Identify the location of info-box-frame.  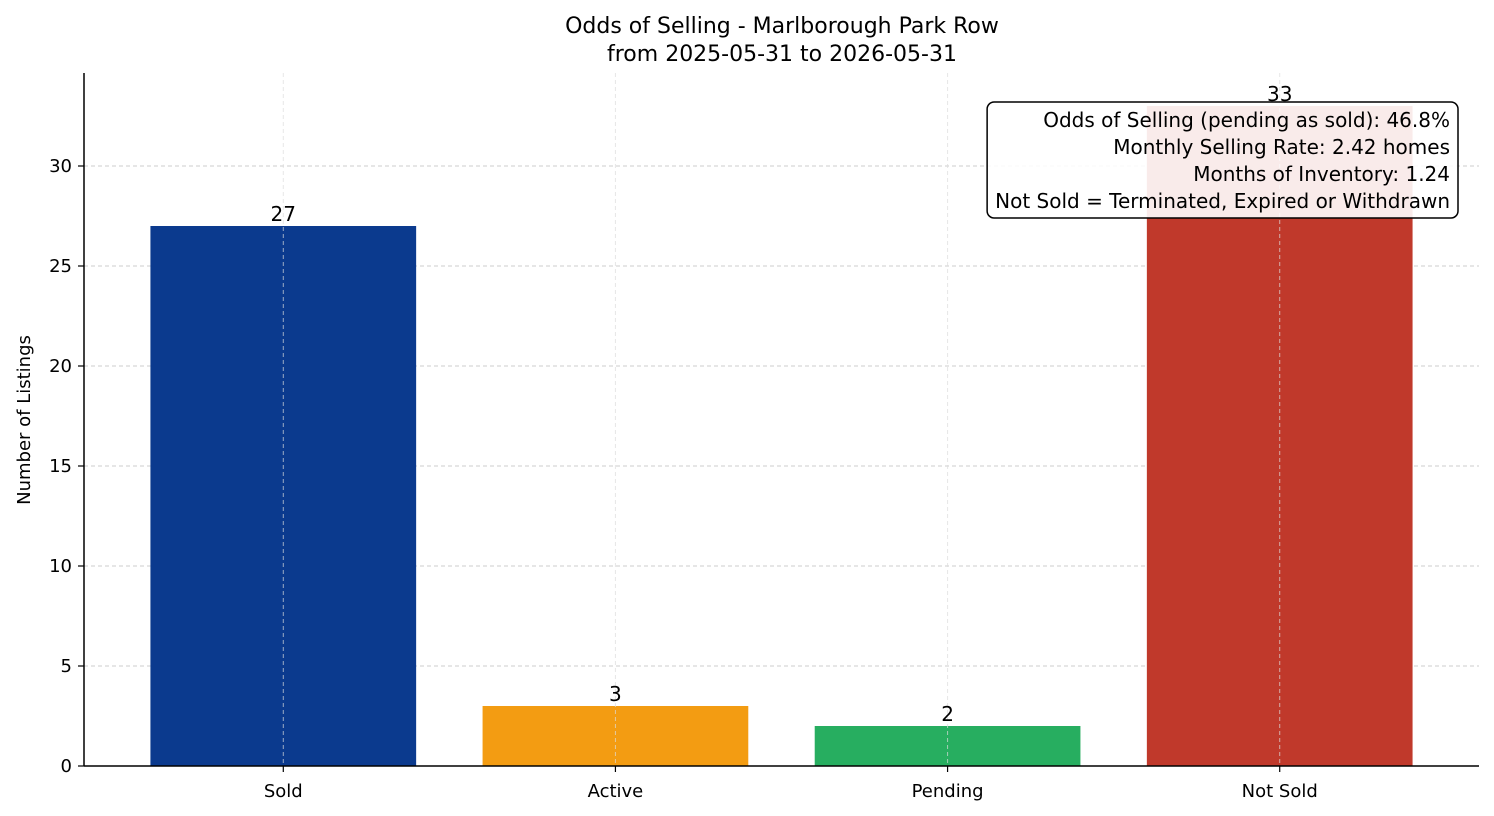
(1222, 160).